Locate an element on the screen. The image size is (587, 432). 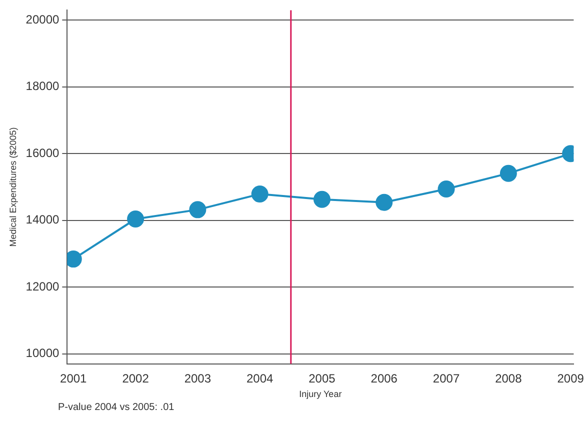
y-tick-label: 18000 is located at coordinates (43, 86).